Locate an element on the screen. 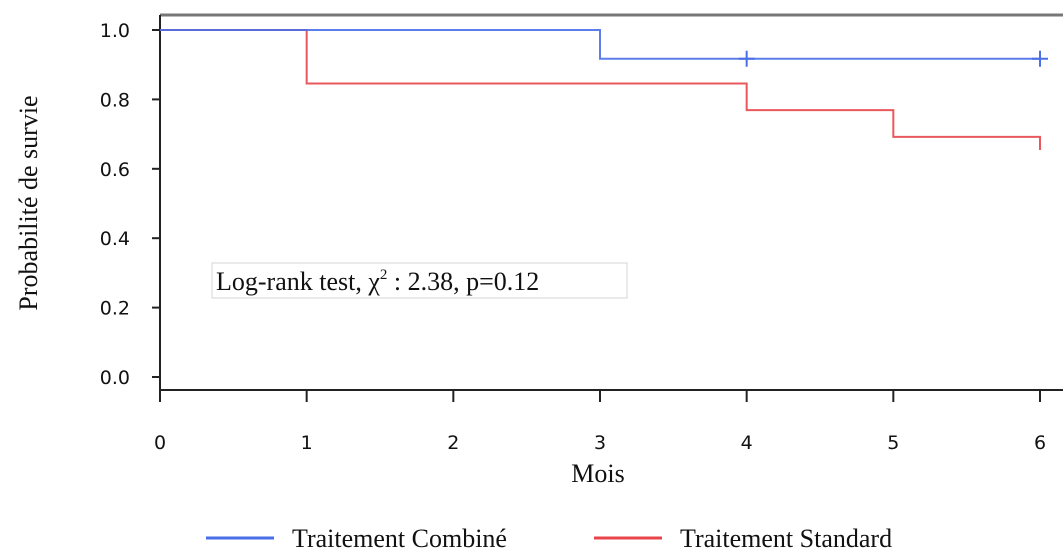  x-axis: 0 1 2 3 4 5 6 is located at coordinates (600, 422).